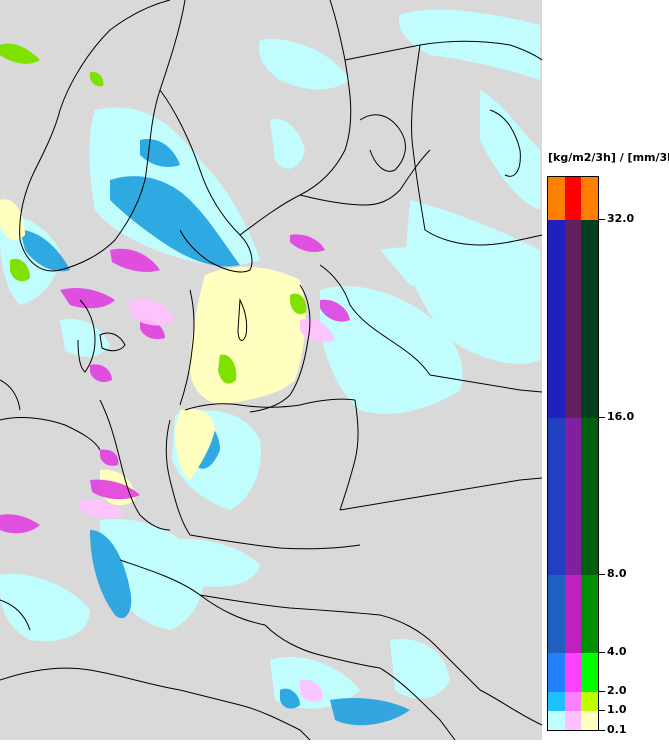 The height and width of the screenshot is (744, 669). I want to click on legend-swatches, so click(573, 453).